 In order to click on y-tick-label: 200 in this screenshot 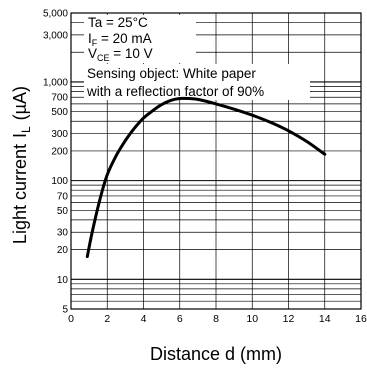, I will do `click(59, 151)`.